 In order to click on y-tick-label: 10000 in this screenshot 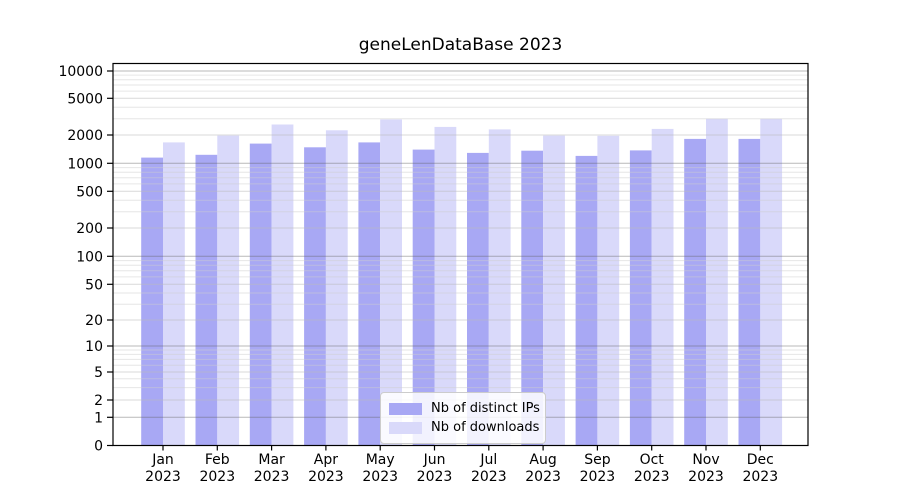, I will do `click(80, 72)`.